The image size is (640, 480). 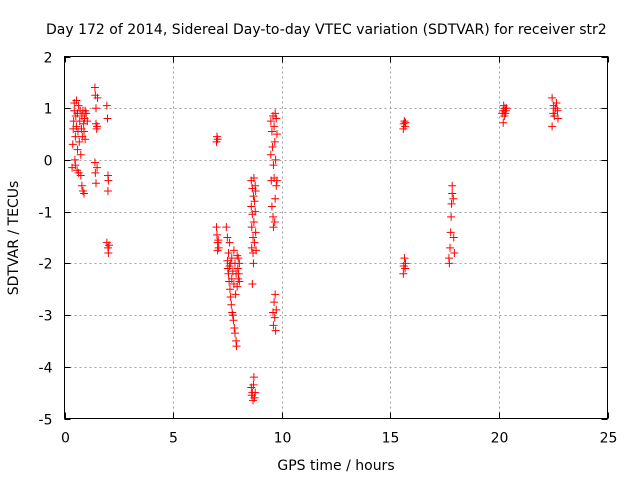 What do you see at coordinates (48, 162) in the screenshot?
I see `y-tick-label: 0` at bounding box center [48, 162].